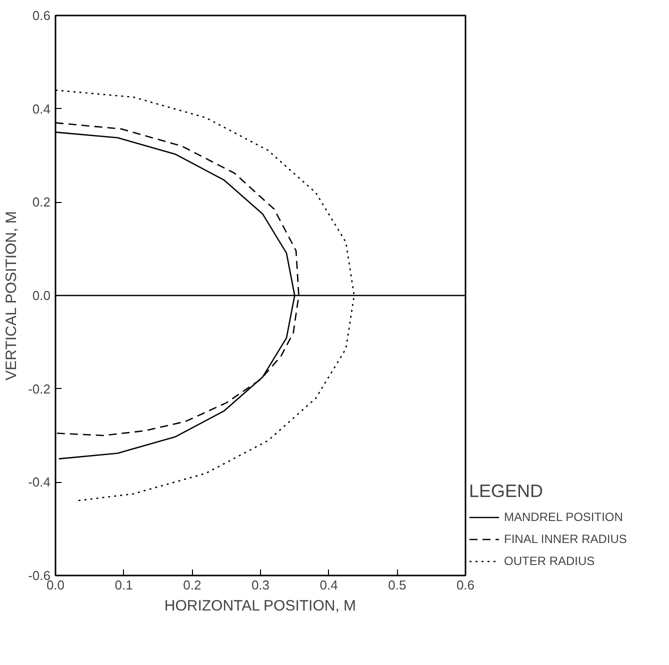 The image size is (669, 665). Describe the element at coordinates (260, 585) in the screenshot. I see `x-tick-label: 0.3` at that location.